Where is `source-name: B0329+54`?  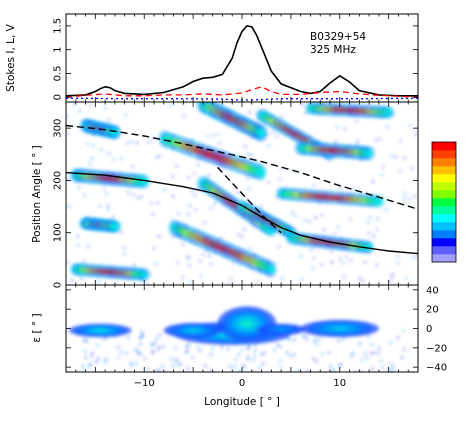 source-name: B0329+54 is located at coordinates (338, 37).